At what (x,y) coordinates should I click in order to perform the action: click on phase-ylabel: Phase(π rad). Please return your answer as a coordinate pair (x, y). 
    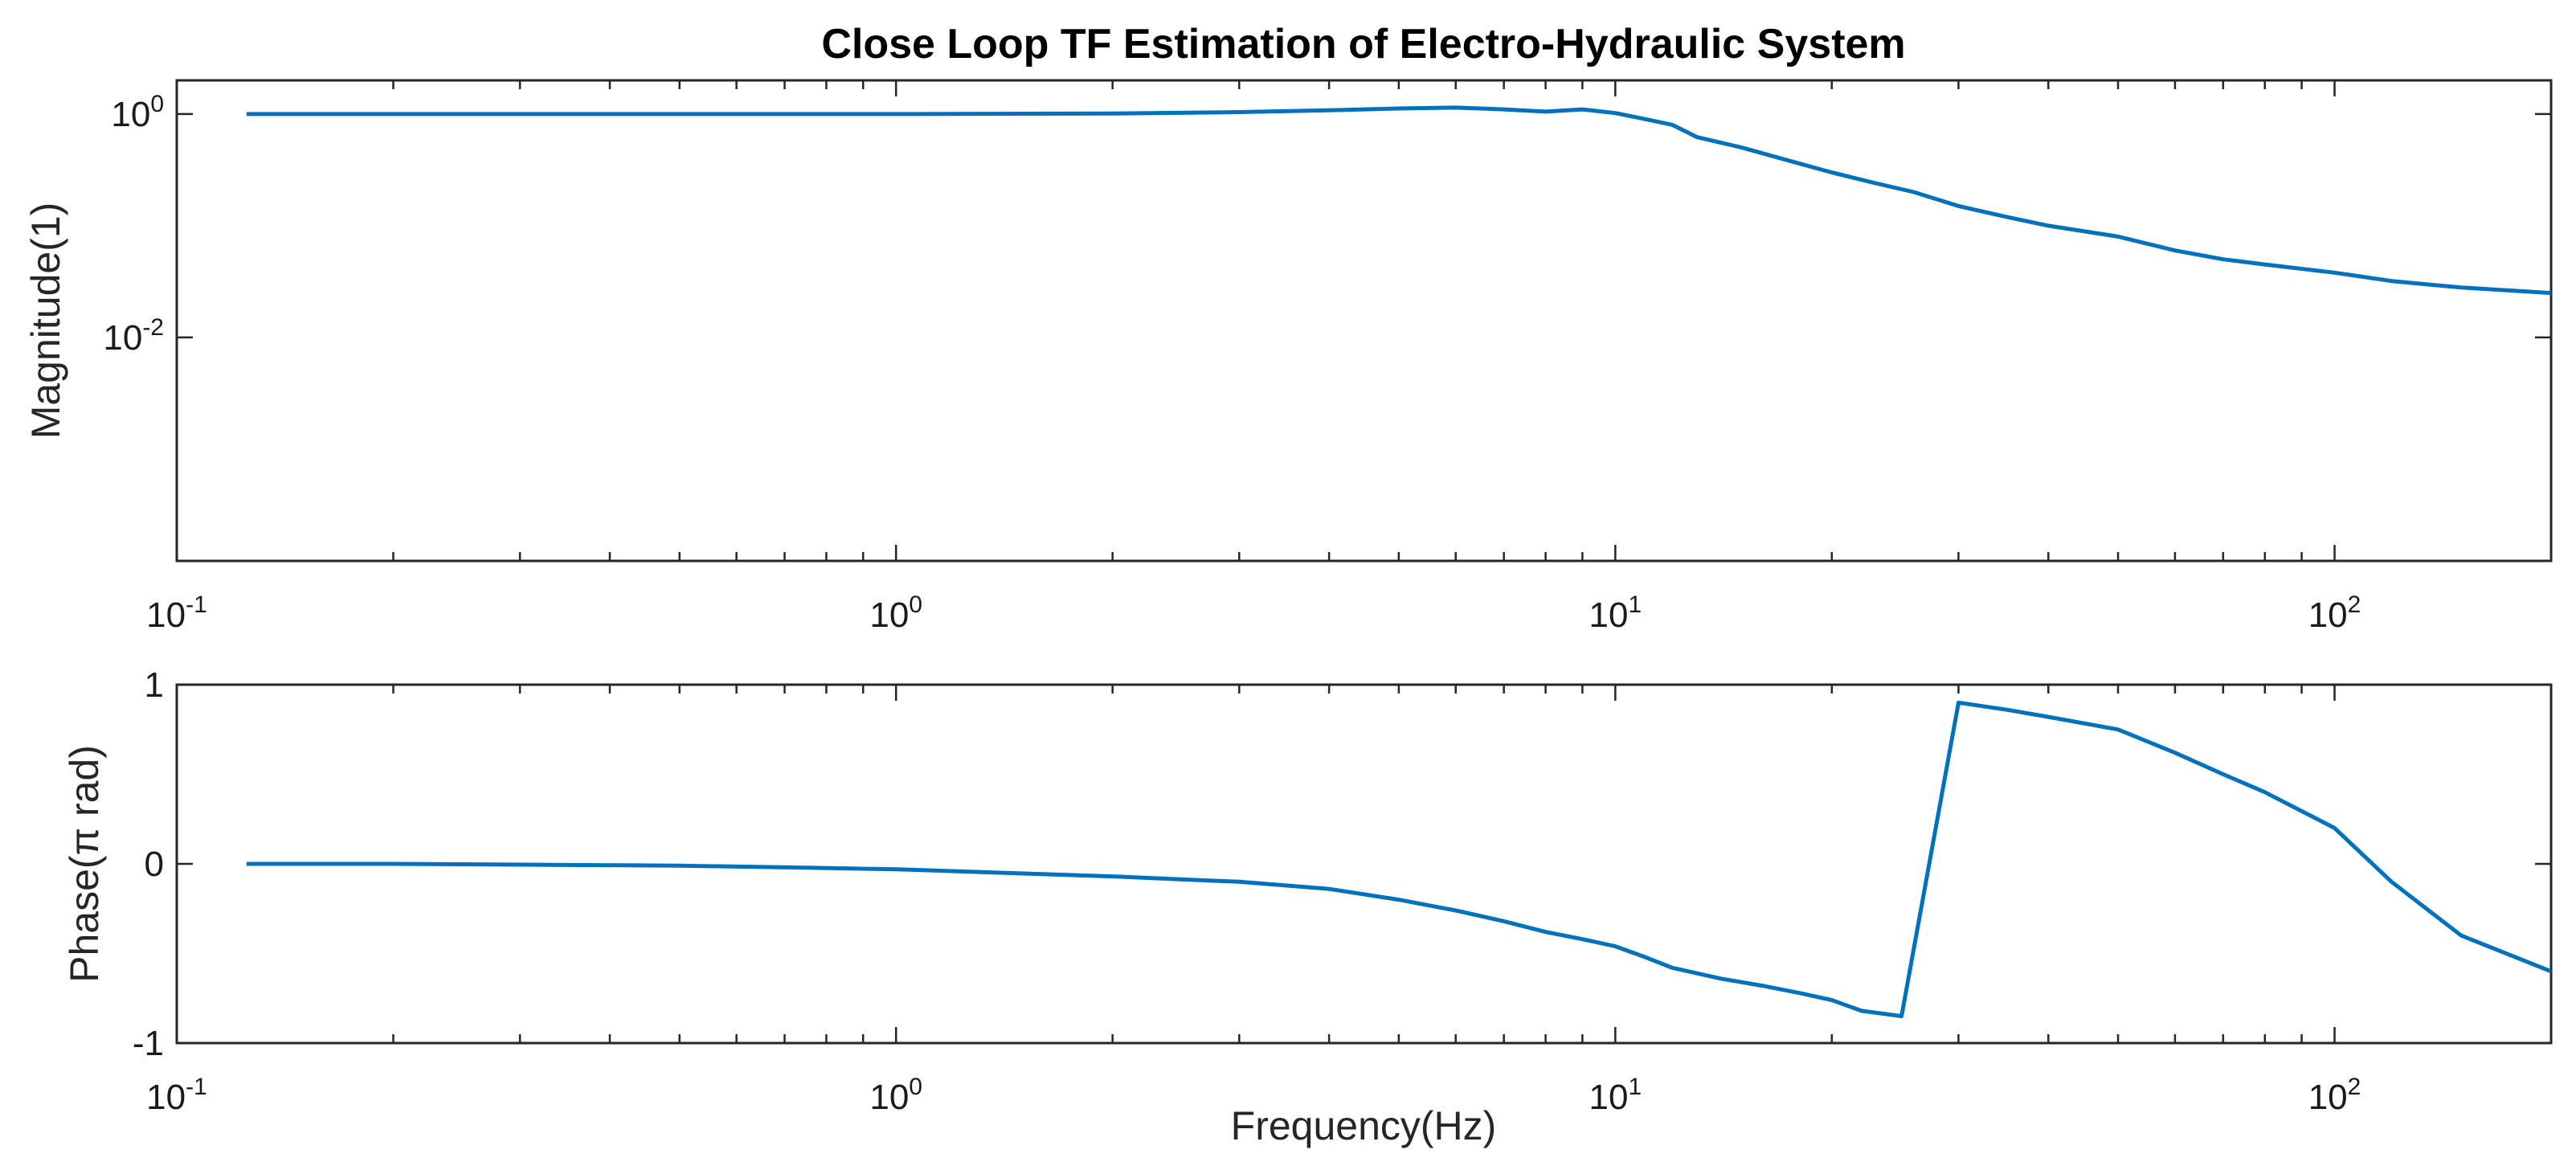
    Looking at the image, I should click on (84, 864).